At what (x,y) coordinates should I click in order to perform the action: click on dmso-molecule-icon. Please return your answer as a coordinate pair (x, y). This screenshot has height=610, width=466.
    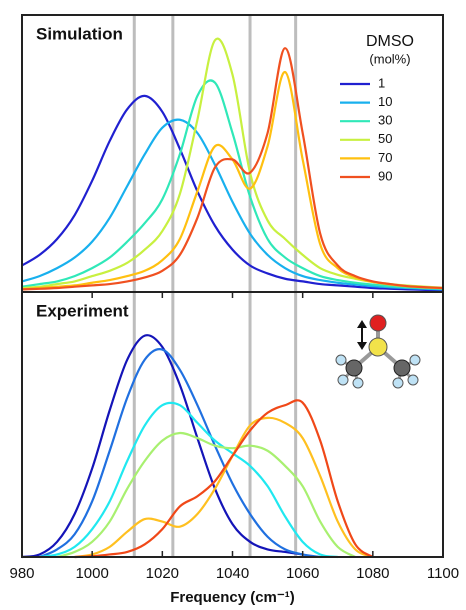
    Looking at the image, I should click on (378, 351).